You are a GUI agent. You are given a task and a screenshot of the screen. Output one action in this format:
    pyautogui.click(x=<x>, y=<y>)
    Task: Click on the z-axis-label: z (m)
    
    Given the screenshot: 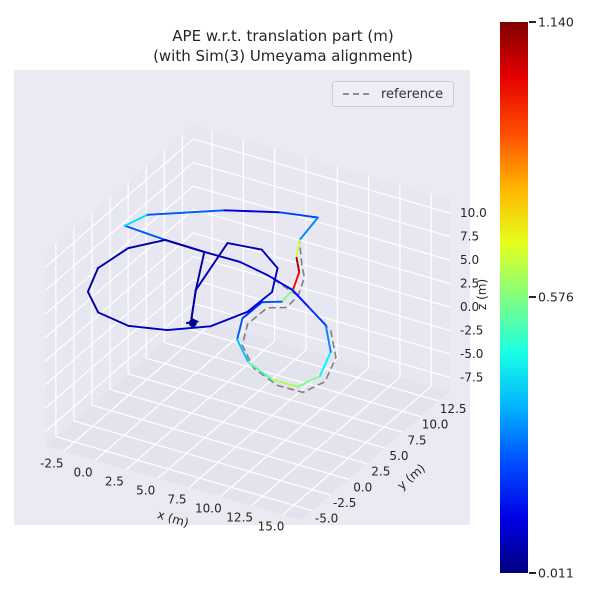 What is the action you would take?
    pyautogui.click(x=482, y=294)
    